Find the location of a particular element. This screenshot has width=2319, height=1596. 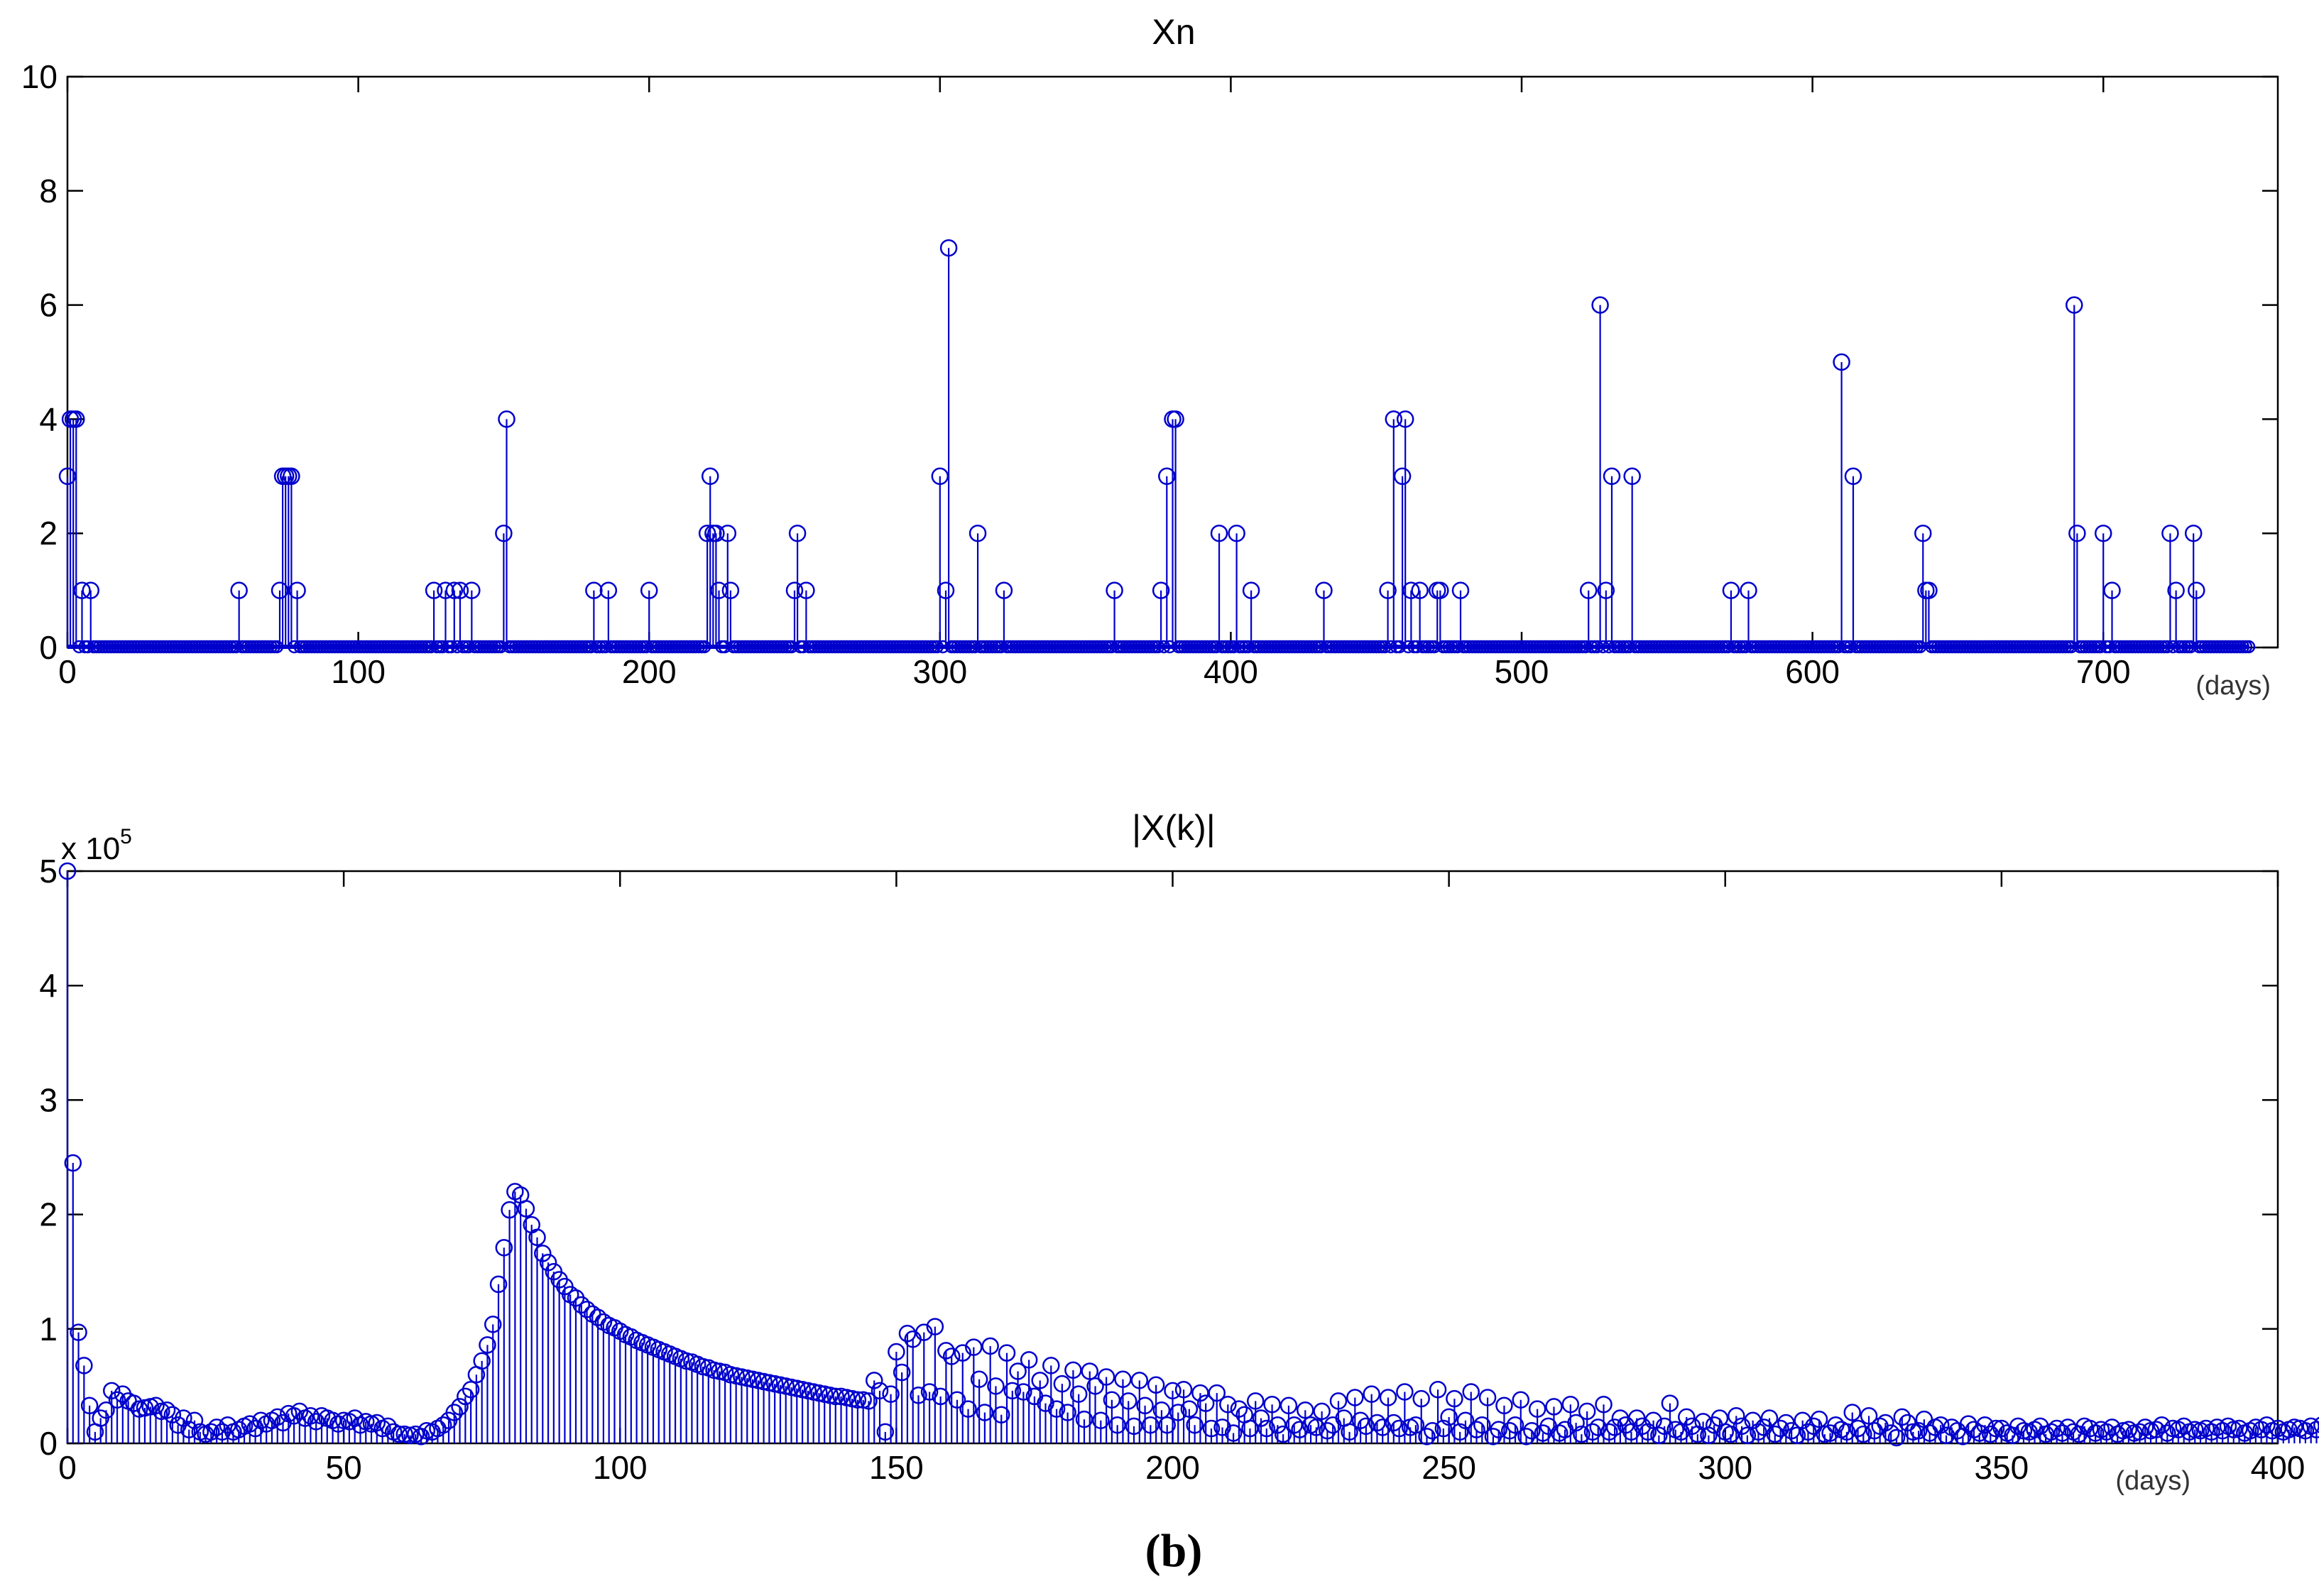

chart-title-xn: Xn is located at coordinates (1173, 32).